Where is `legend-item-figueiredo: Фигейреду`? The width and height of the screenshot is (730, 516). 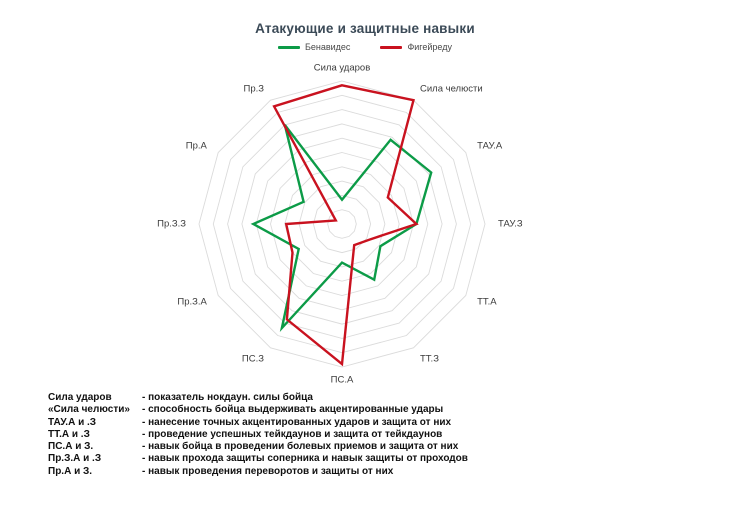
legend-item-figueiredo: Фигейреду is located at coordinates (416, 47).